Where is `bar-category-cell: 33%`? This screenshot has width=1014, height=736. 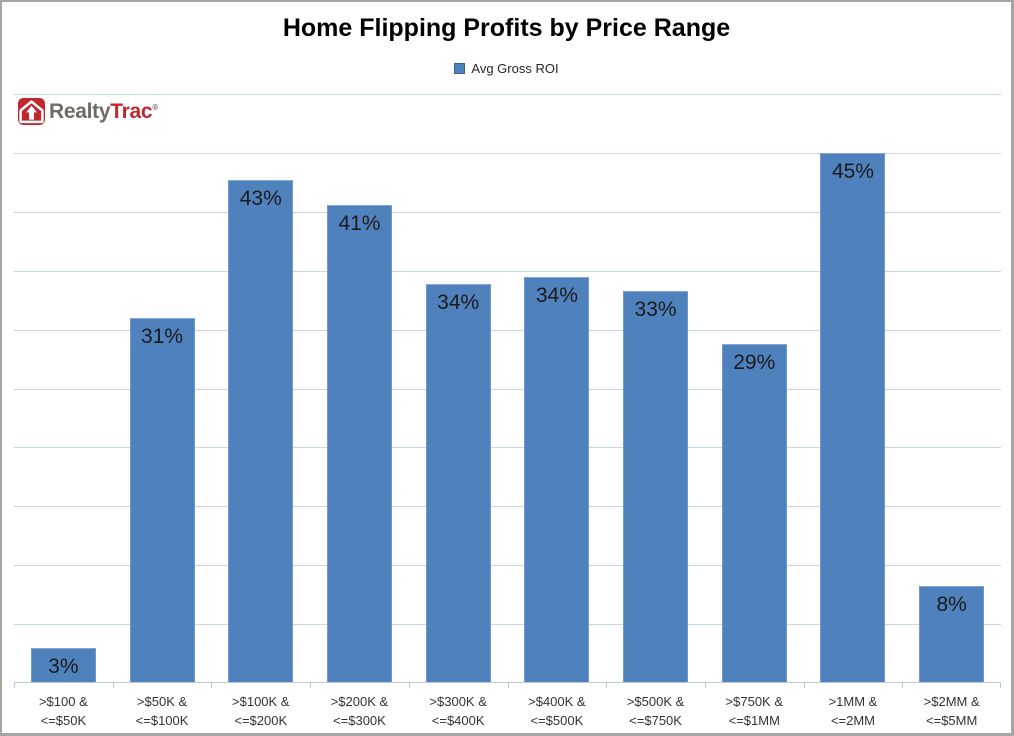 bar-category-cell: 33% is located at coordinates (655, 388).